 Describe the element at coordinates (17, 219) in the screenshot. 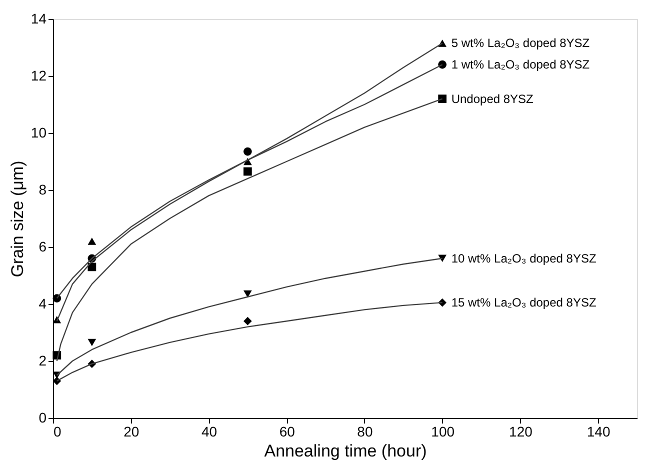

I see `y-axis-title: Grain size (μm)` at that location.